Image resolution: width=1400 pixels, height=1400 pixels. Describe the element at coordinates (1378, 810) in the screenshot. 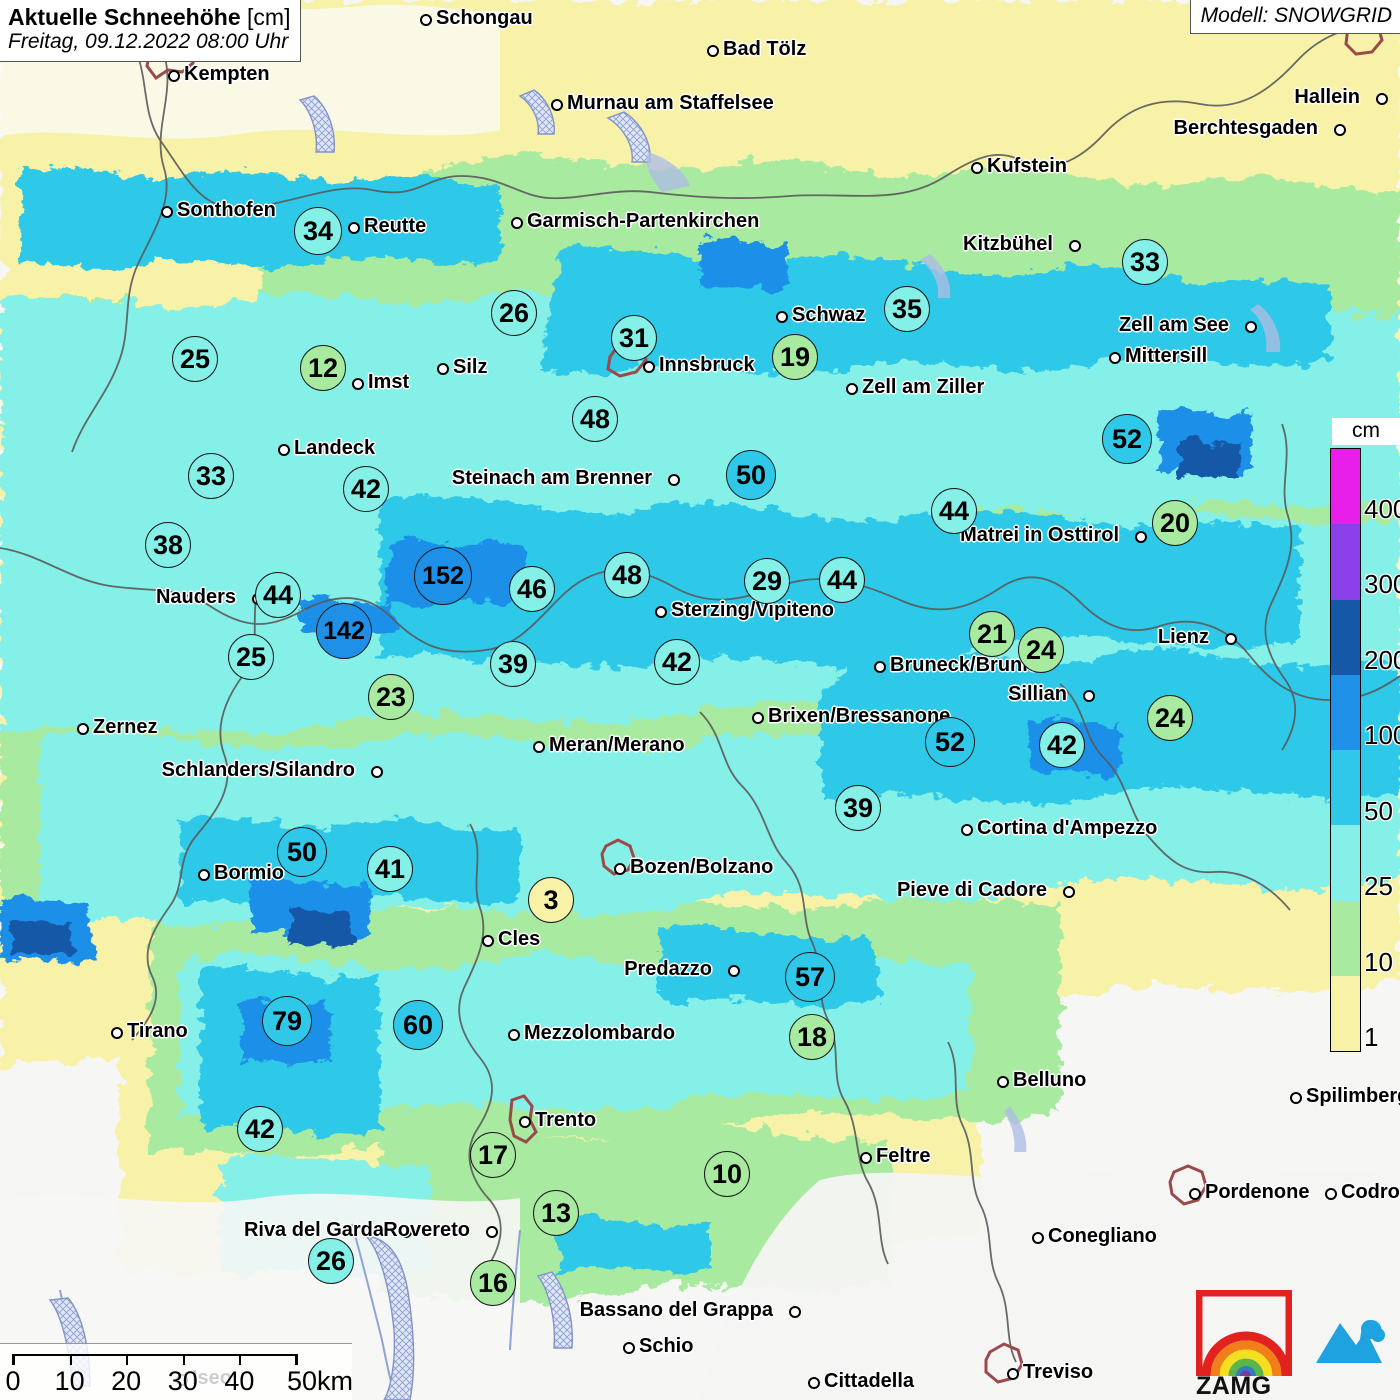

I see `legend-tick-50: 50` at that location.